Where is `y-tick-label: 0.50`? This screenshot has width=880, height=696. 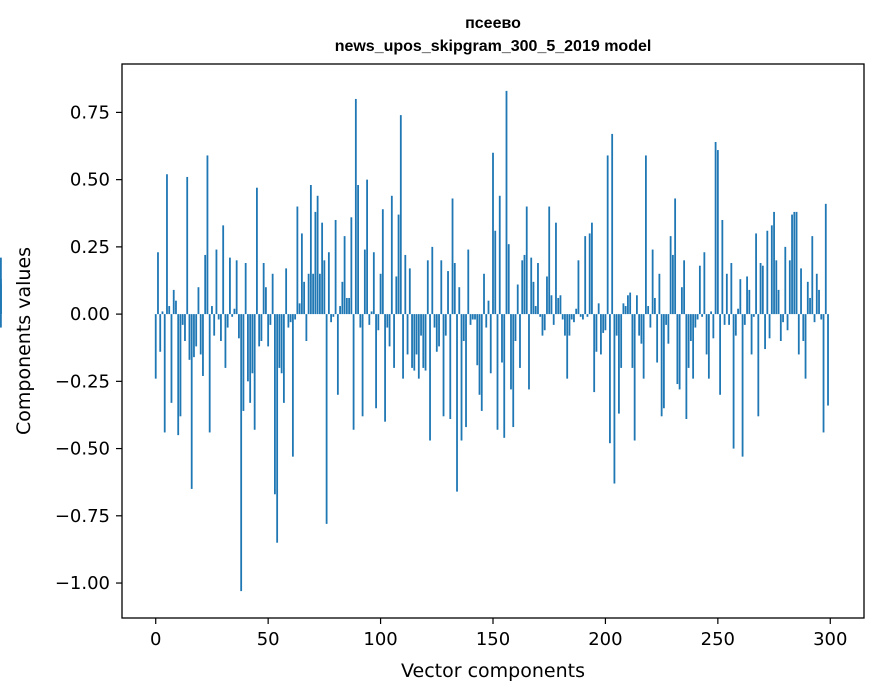
y-tick-label: 0.50 is located at coordinates (90, 180).